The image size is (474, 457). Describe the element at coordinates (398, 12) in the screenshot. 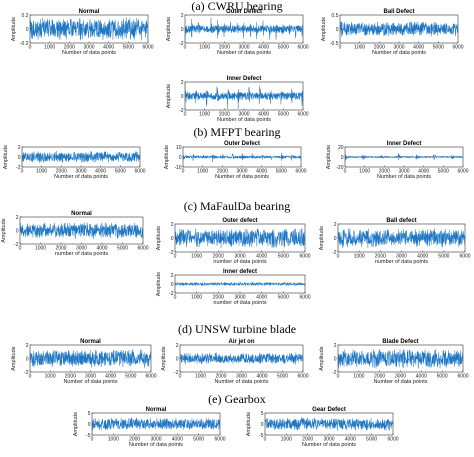

I see `panel-title: Ball Defect` at that location.